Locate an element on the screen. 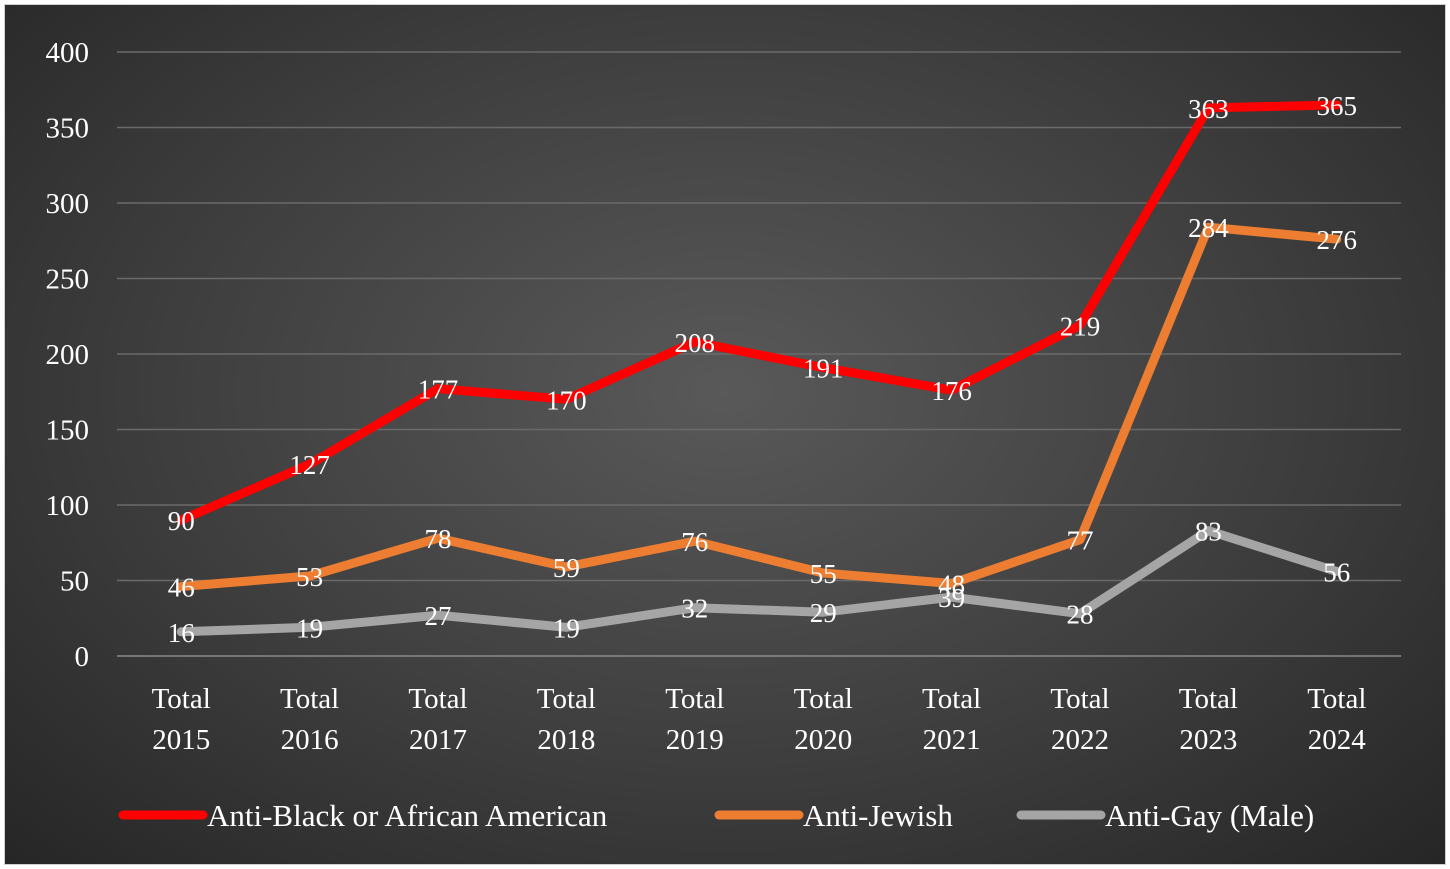 The image size is (1450, 869). data-label: 56 is located at coordinates (1336, 572).